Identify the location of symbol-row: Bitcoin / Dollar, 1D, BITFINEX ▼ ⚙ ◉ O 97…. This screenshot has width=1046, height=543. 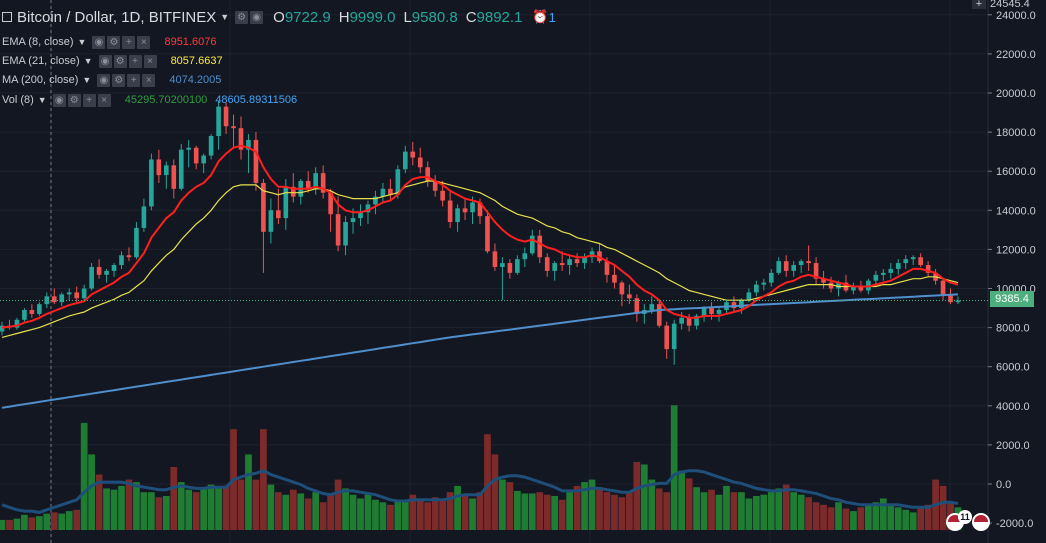
(279, 17).